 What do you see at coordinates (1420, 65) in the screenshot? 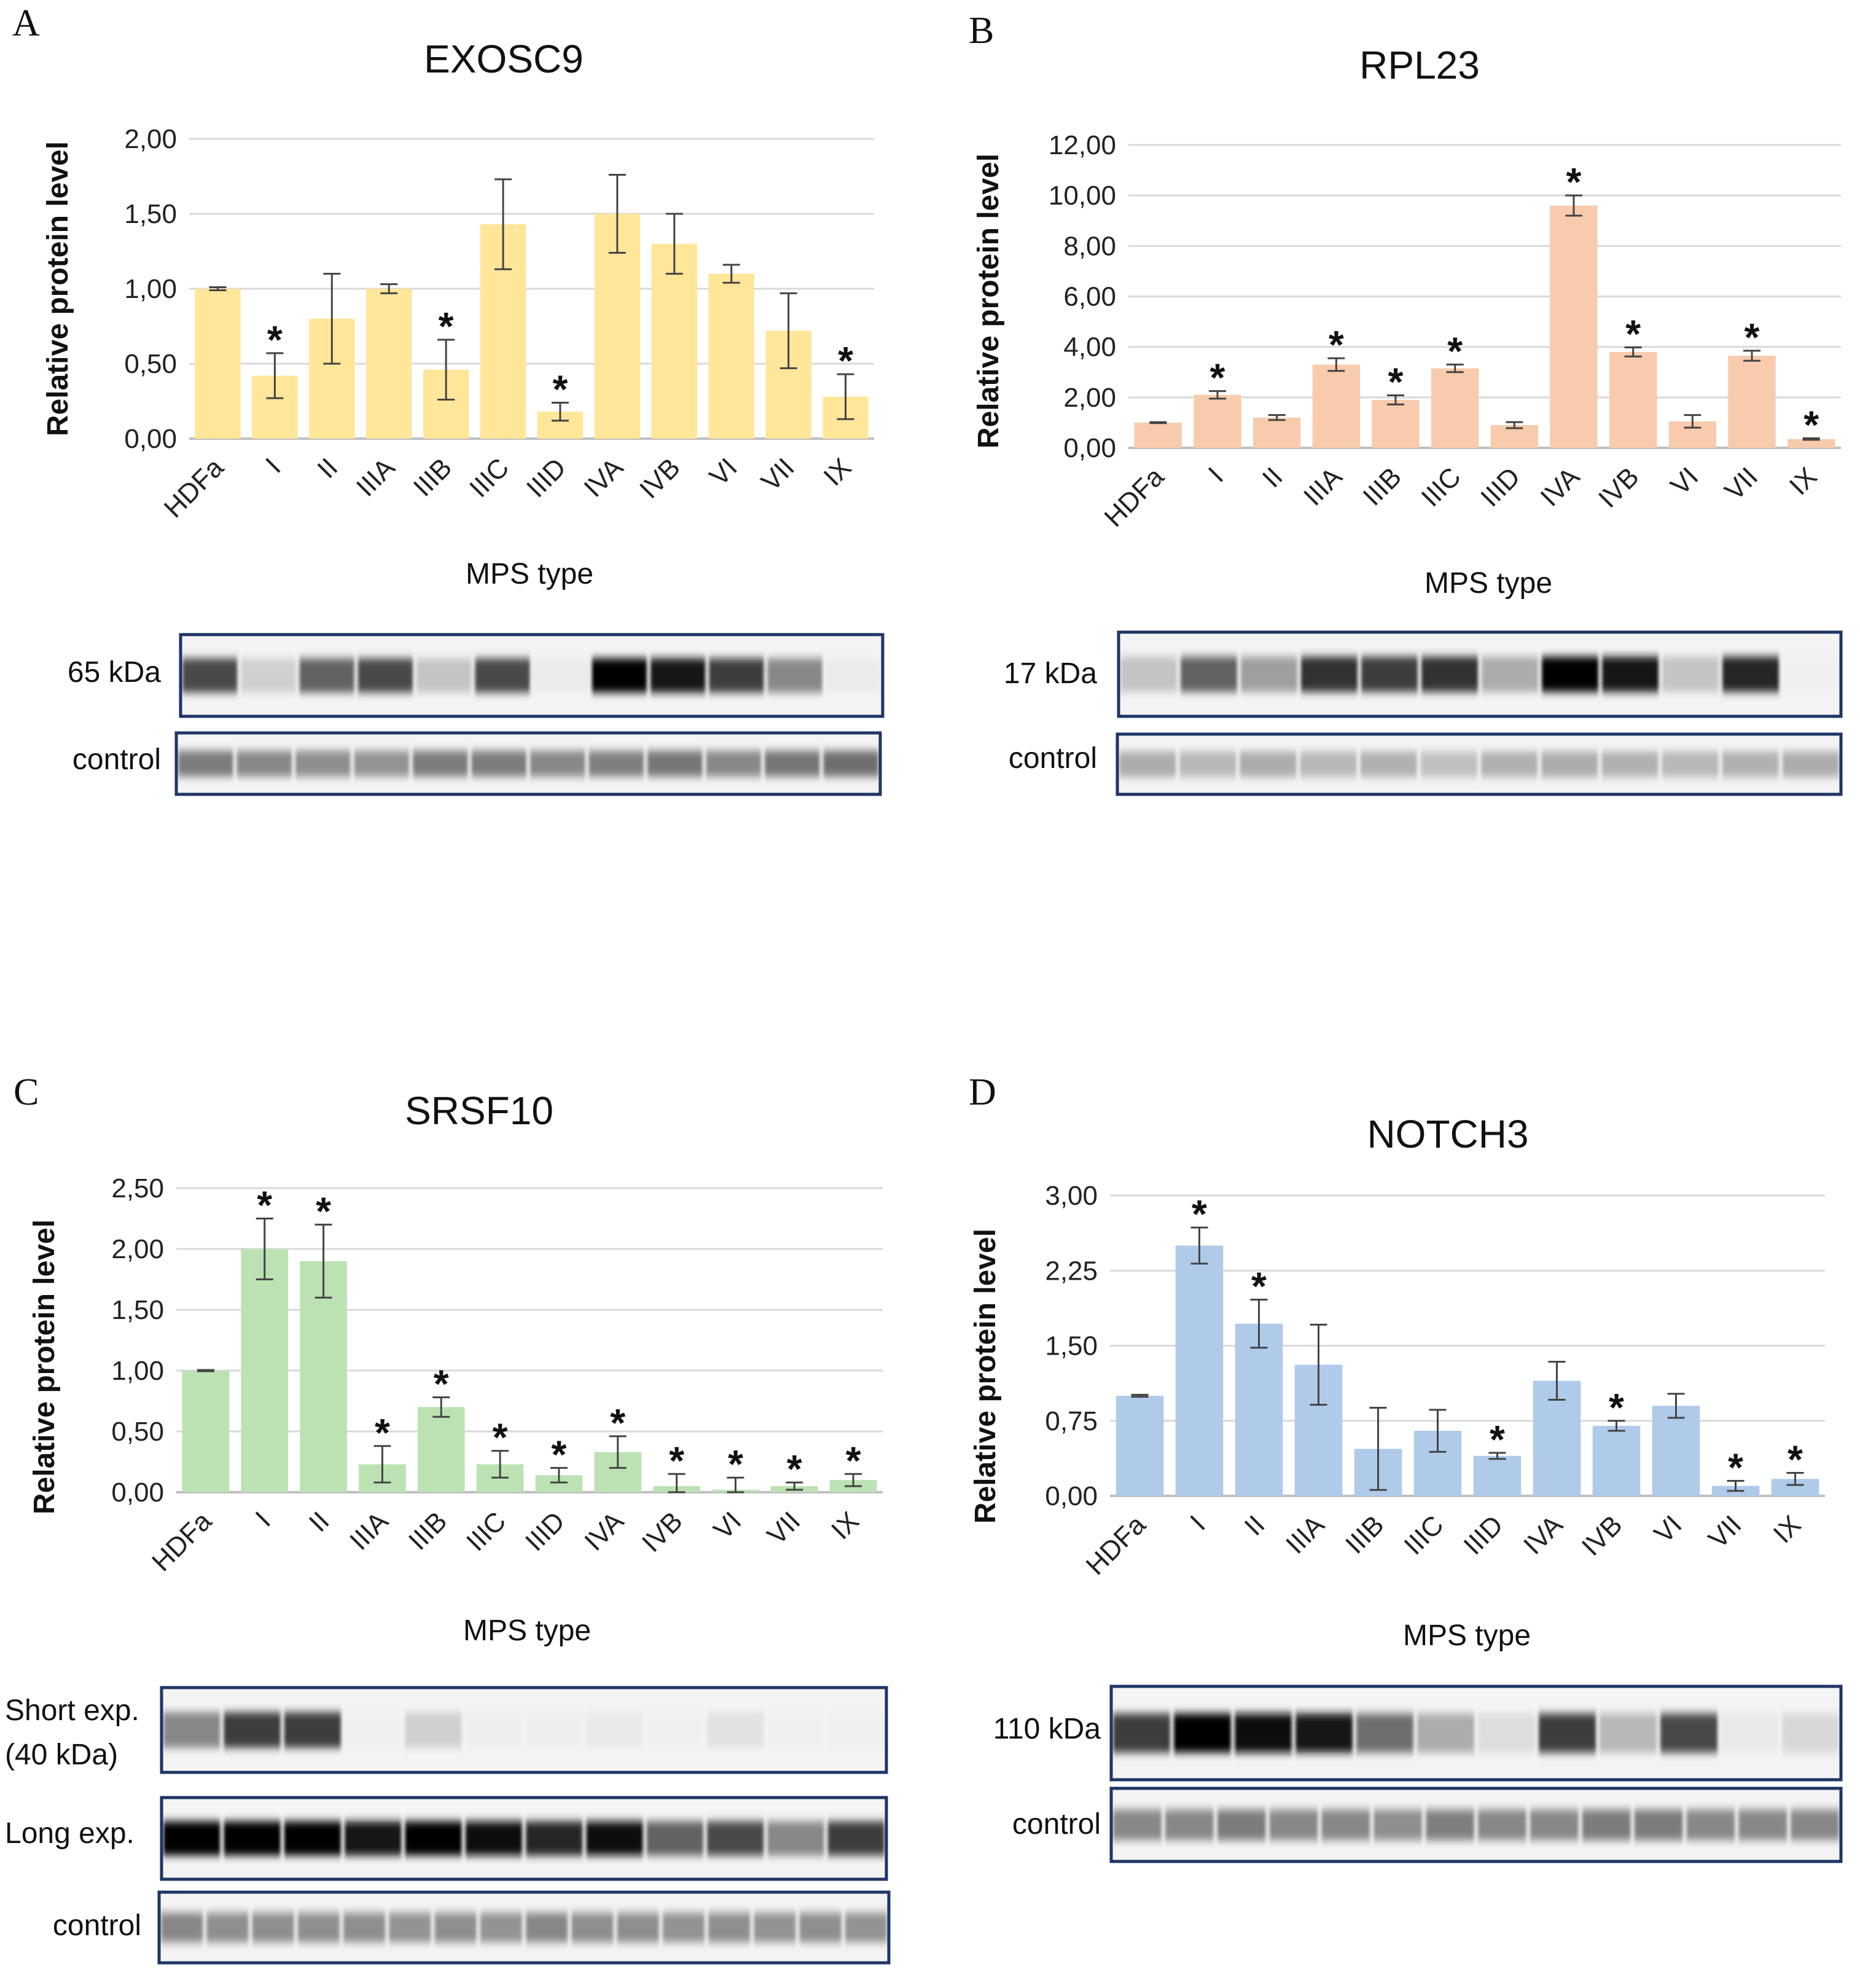
I see `chart-title: RPL23` at bounding box center [1420, 65].